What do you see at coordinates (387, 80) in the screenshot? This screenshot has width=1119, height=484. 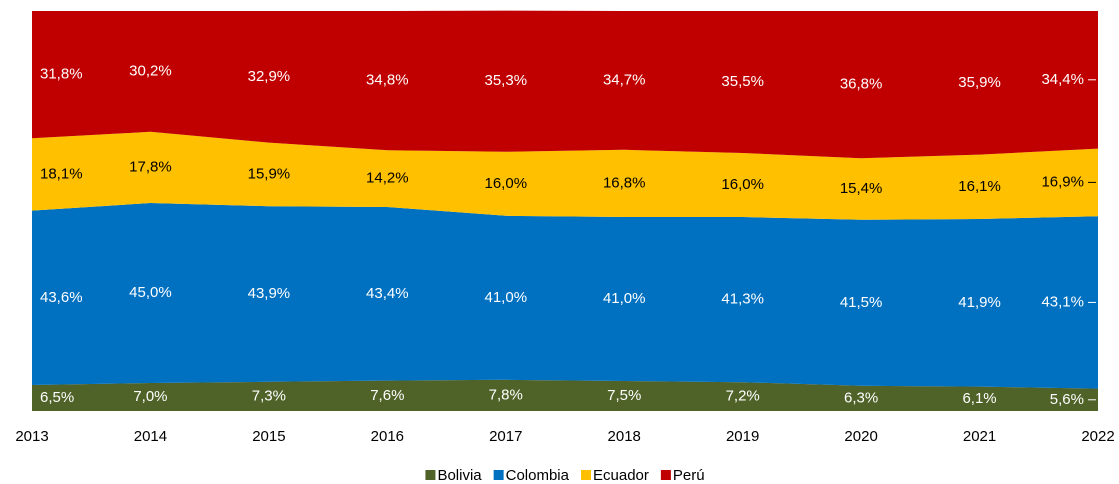 I see `data-label: 34,8%` at bounding box center [387, 80].